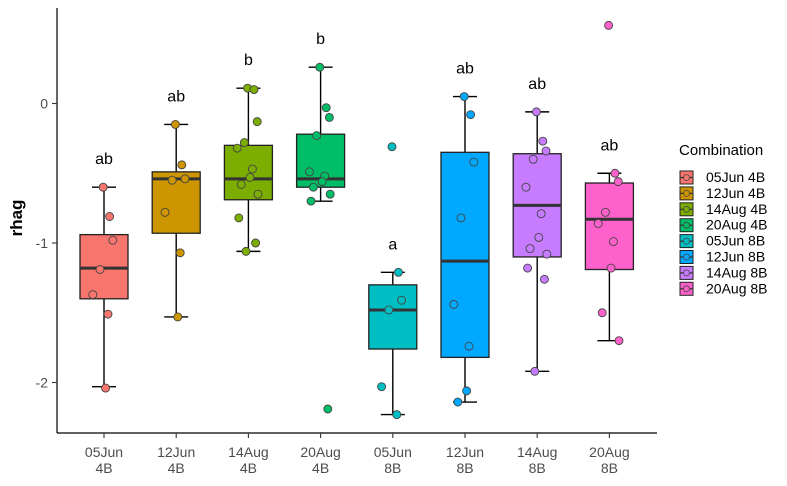 The width and height of the screenshot is (787, 486). Describe the element at coordinates (392, 244) in the screenshot. I see `significance-letter: a` at that location.